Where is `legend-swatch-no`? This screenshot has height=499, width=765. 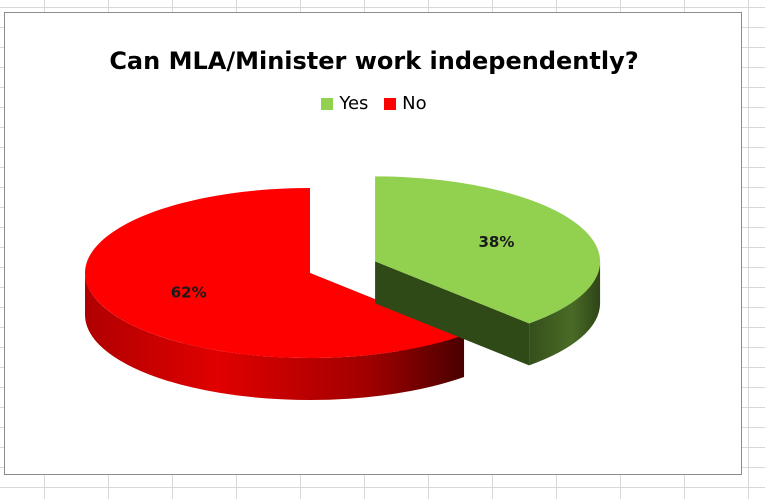
legend-swatch-no is located at coordinates (390, 103).